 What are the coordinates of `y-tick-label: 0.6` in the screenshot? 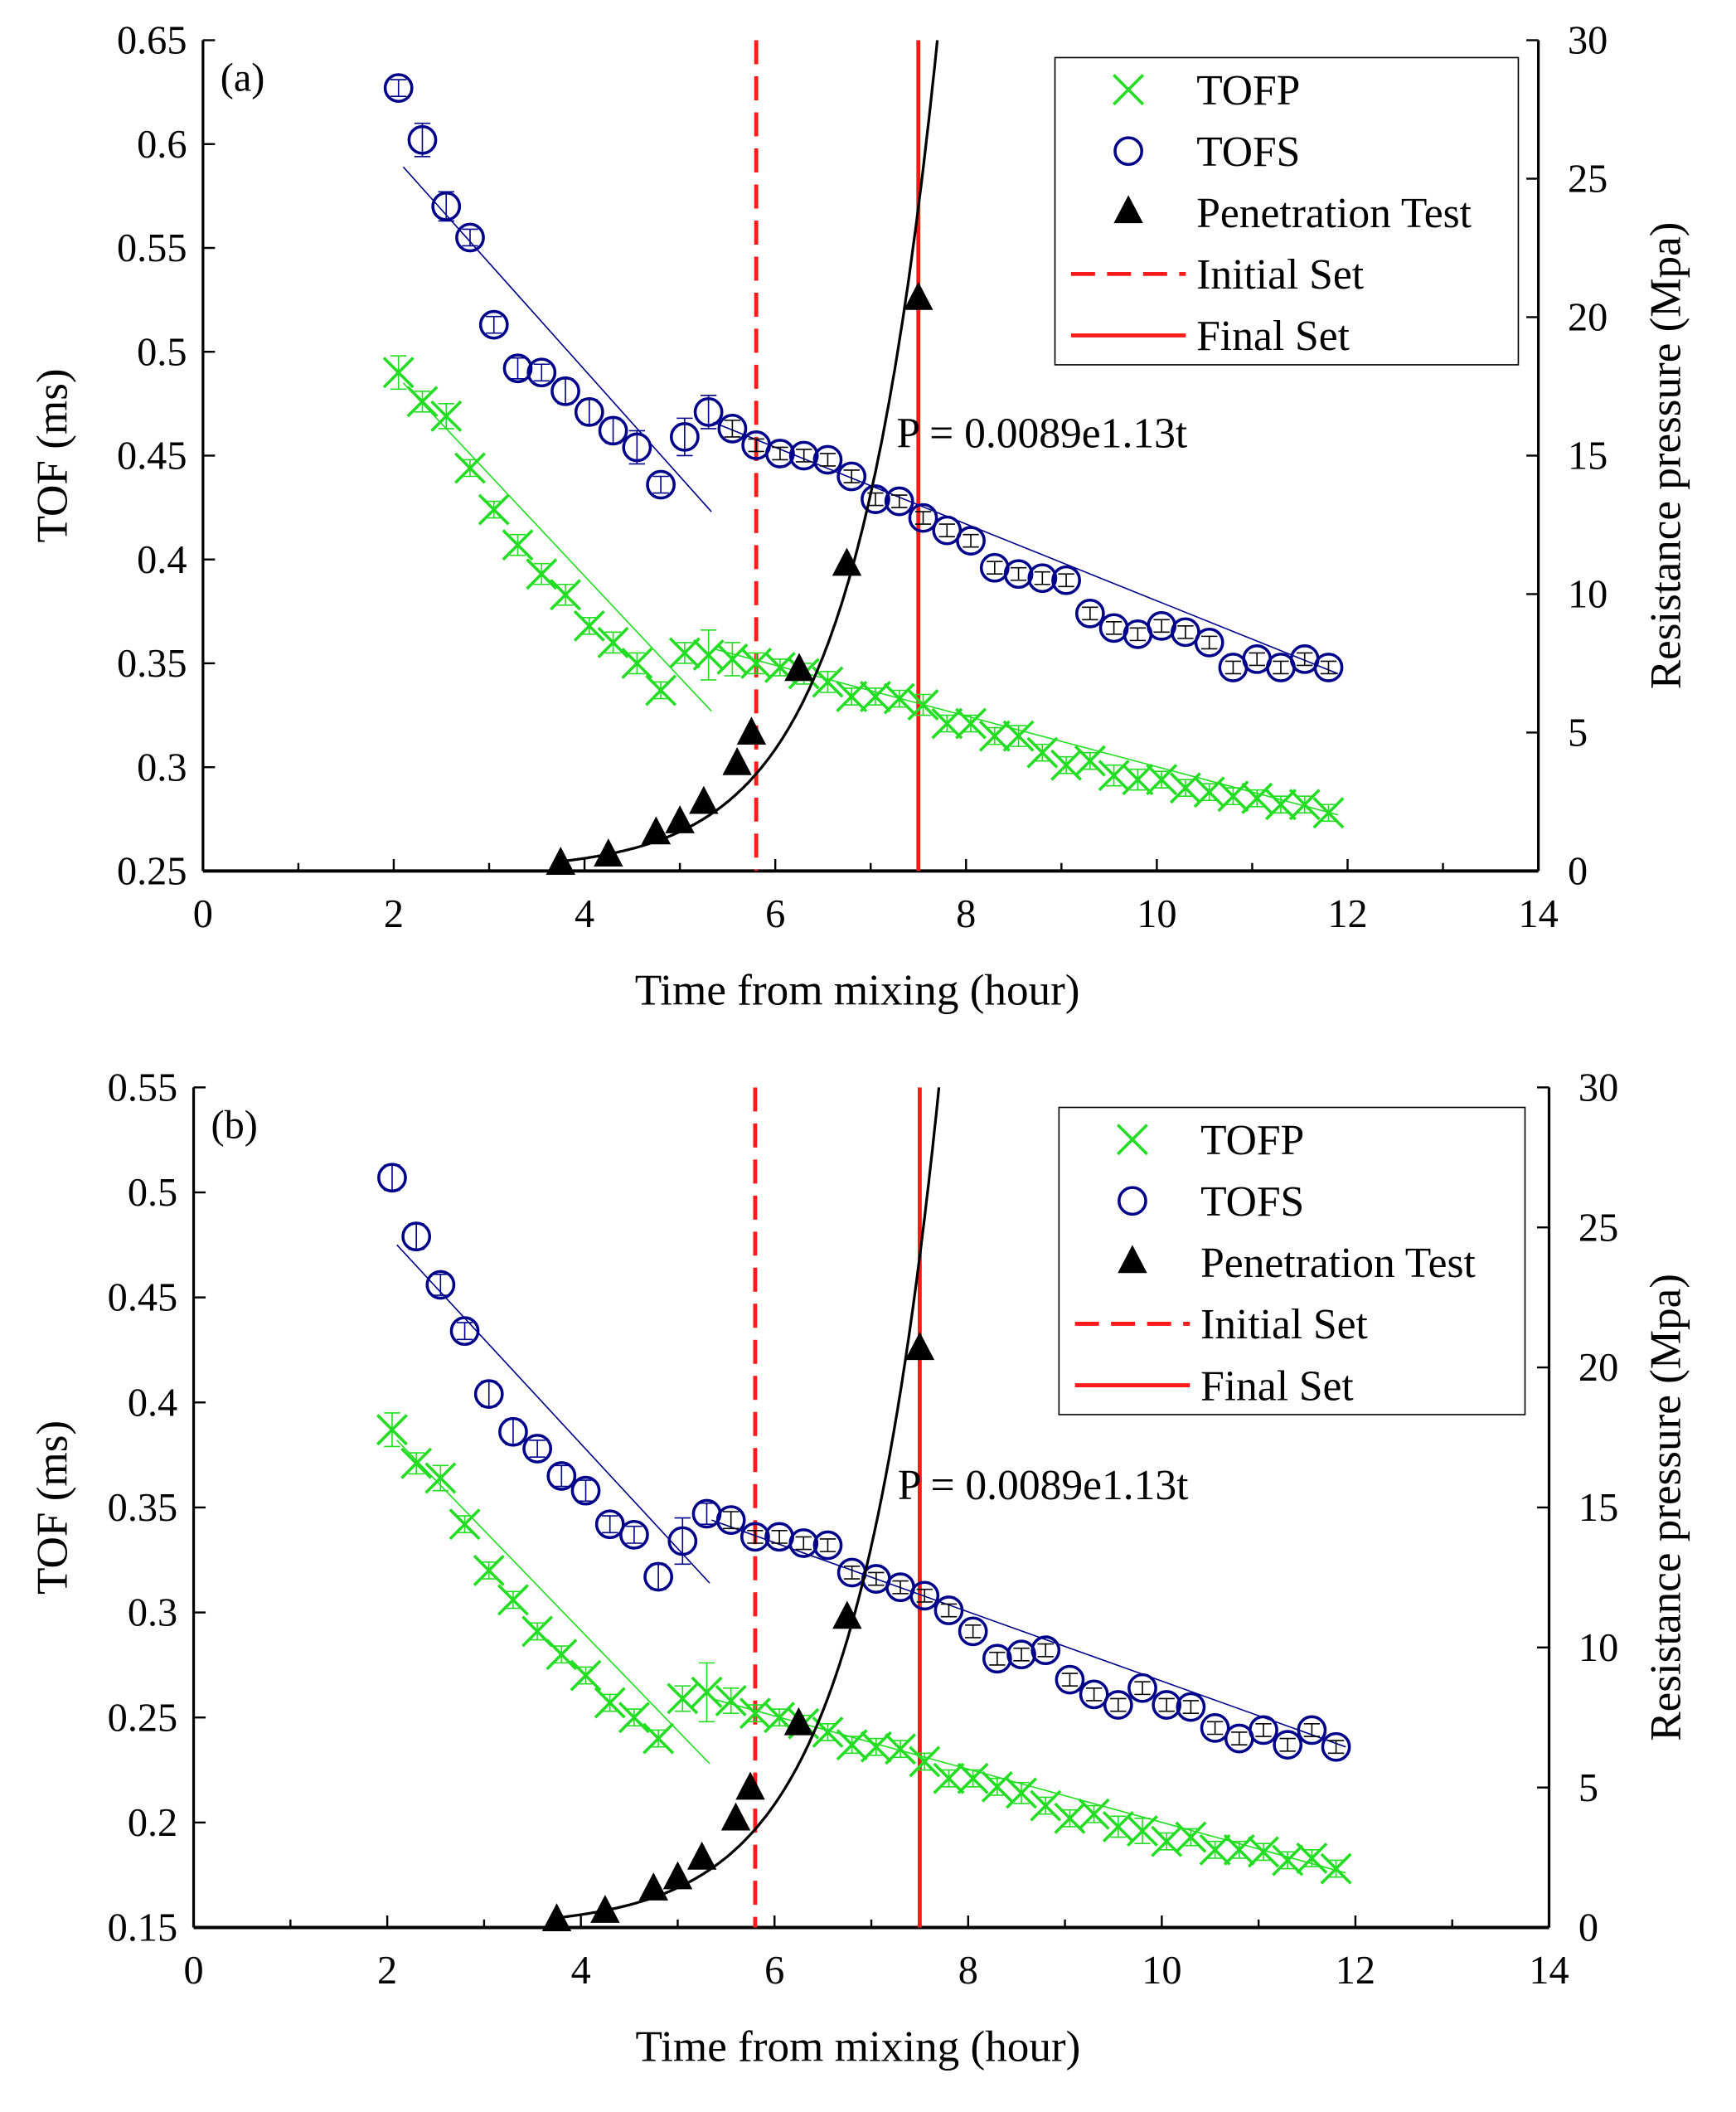 It's located at (162, 145).